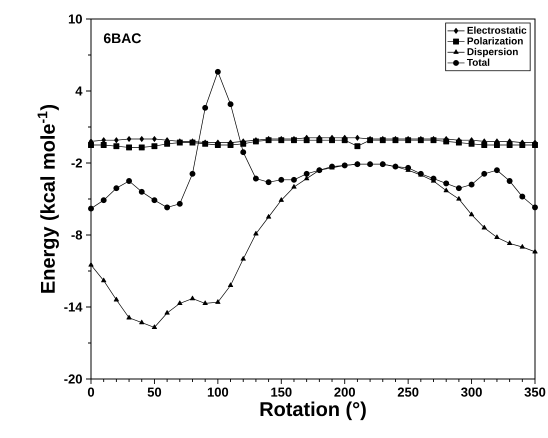 This screenshot has width=548, height=438. Describe the element at coordinates (48, 198) in the screenshot. I see `y-axis-title: Energy (kcal mole$^{-1}$)` at that location.